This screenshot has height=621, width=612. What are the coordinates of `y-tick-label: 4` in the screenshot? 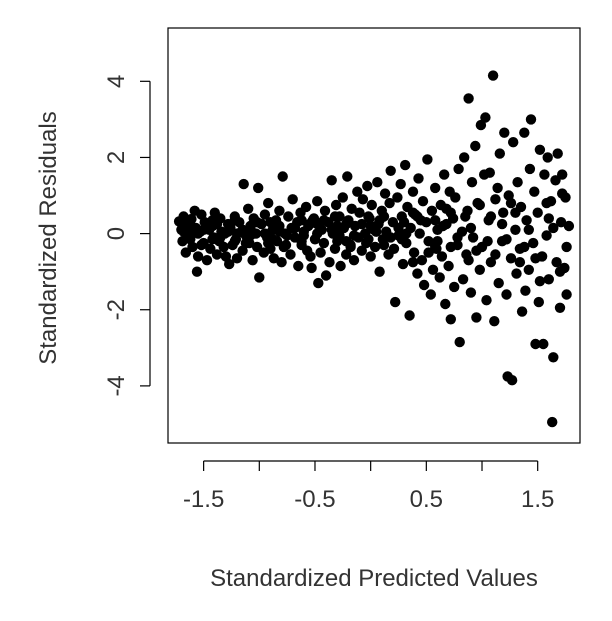 It's located at (116, 81).